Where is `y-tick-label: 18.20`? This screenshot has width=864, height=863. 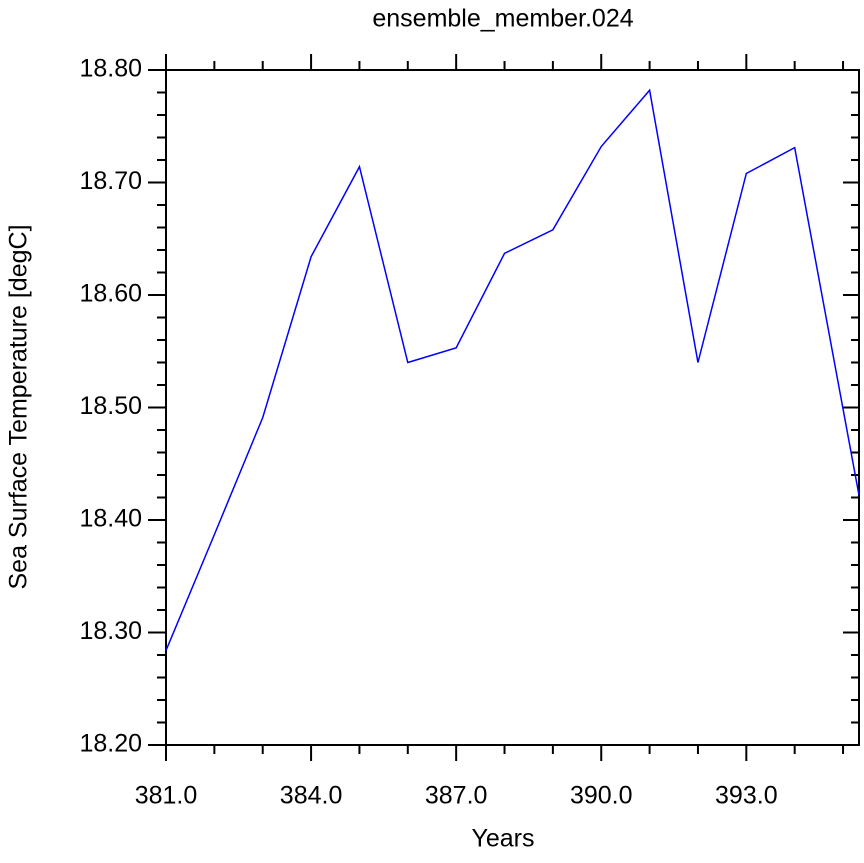
y-tick-label: 18.20 is located at coordinates (110, 744).